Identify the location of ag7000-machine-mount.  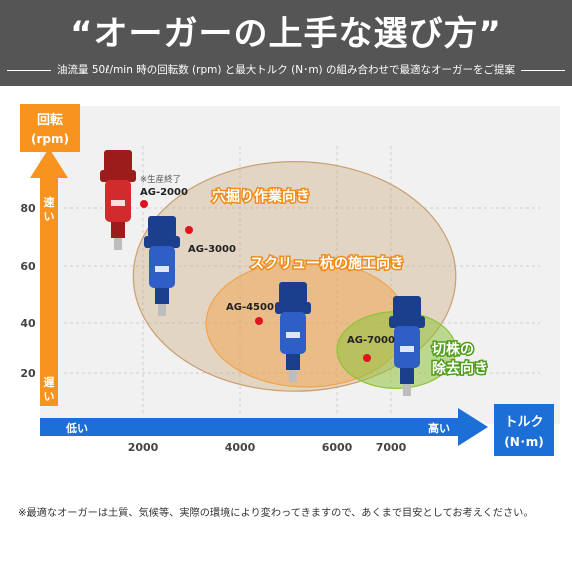
(407, 307).